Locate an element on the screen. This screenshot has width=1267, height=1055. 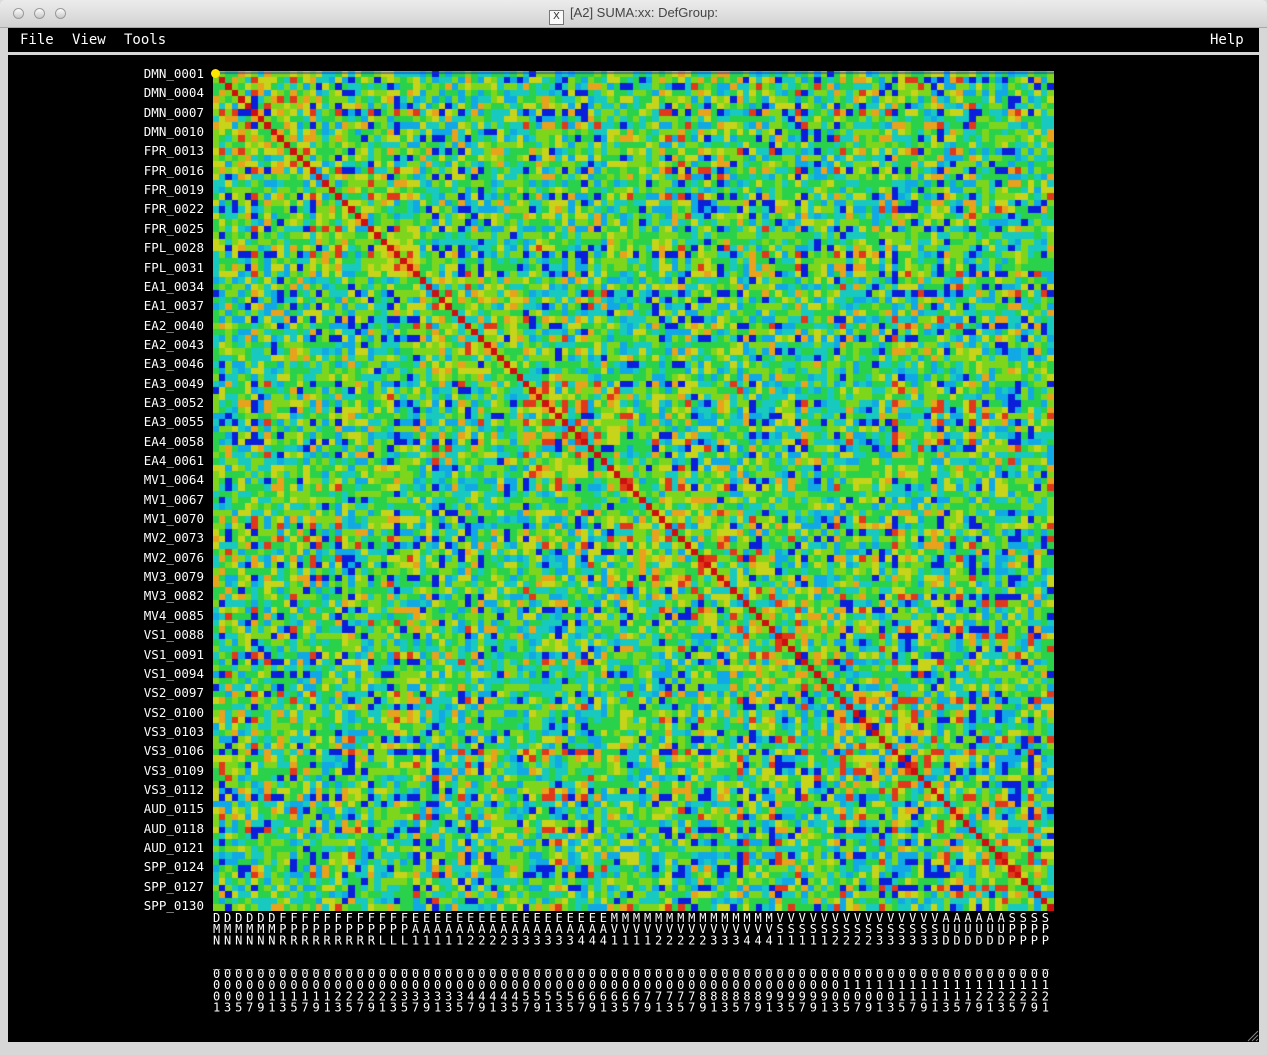
resize-grip-icon is located at coordinates (1252, 1035).